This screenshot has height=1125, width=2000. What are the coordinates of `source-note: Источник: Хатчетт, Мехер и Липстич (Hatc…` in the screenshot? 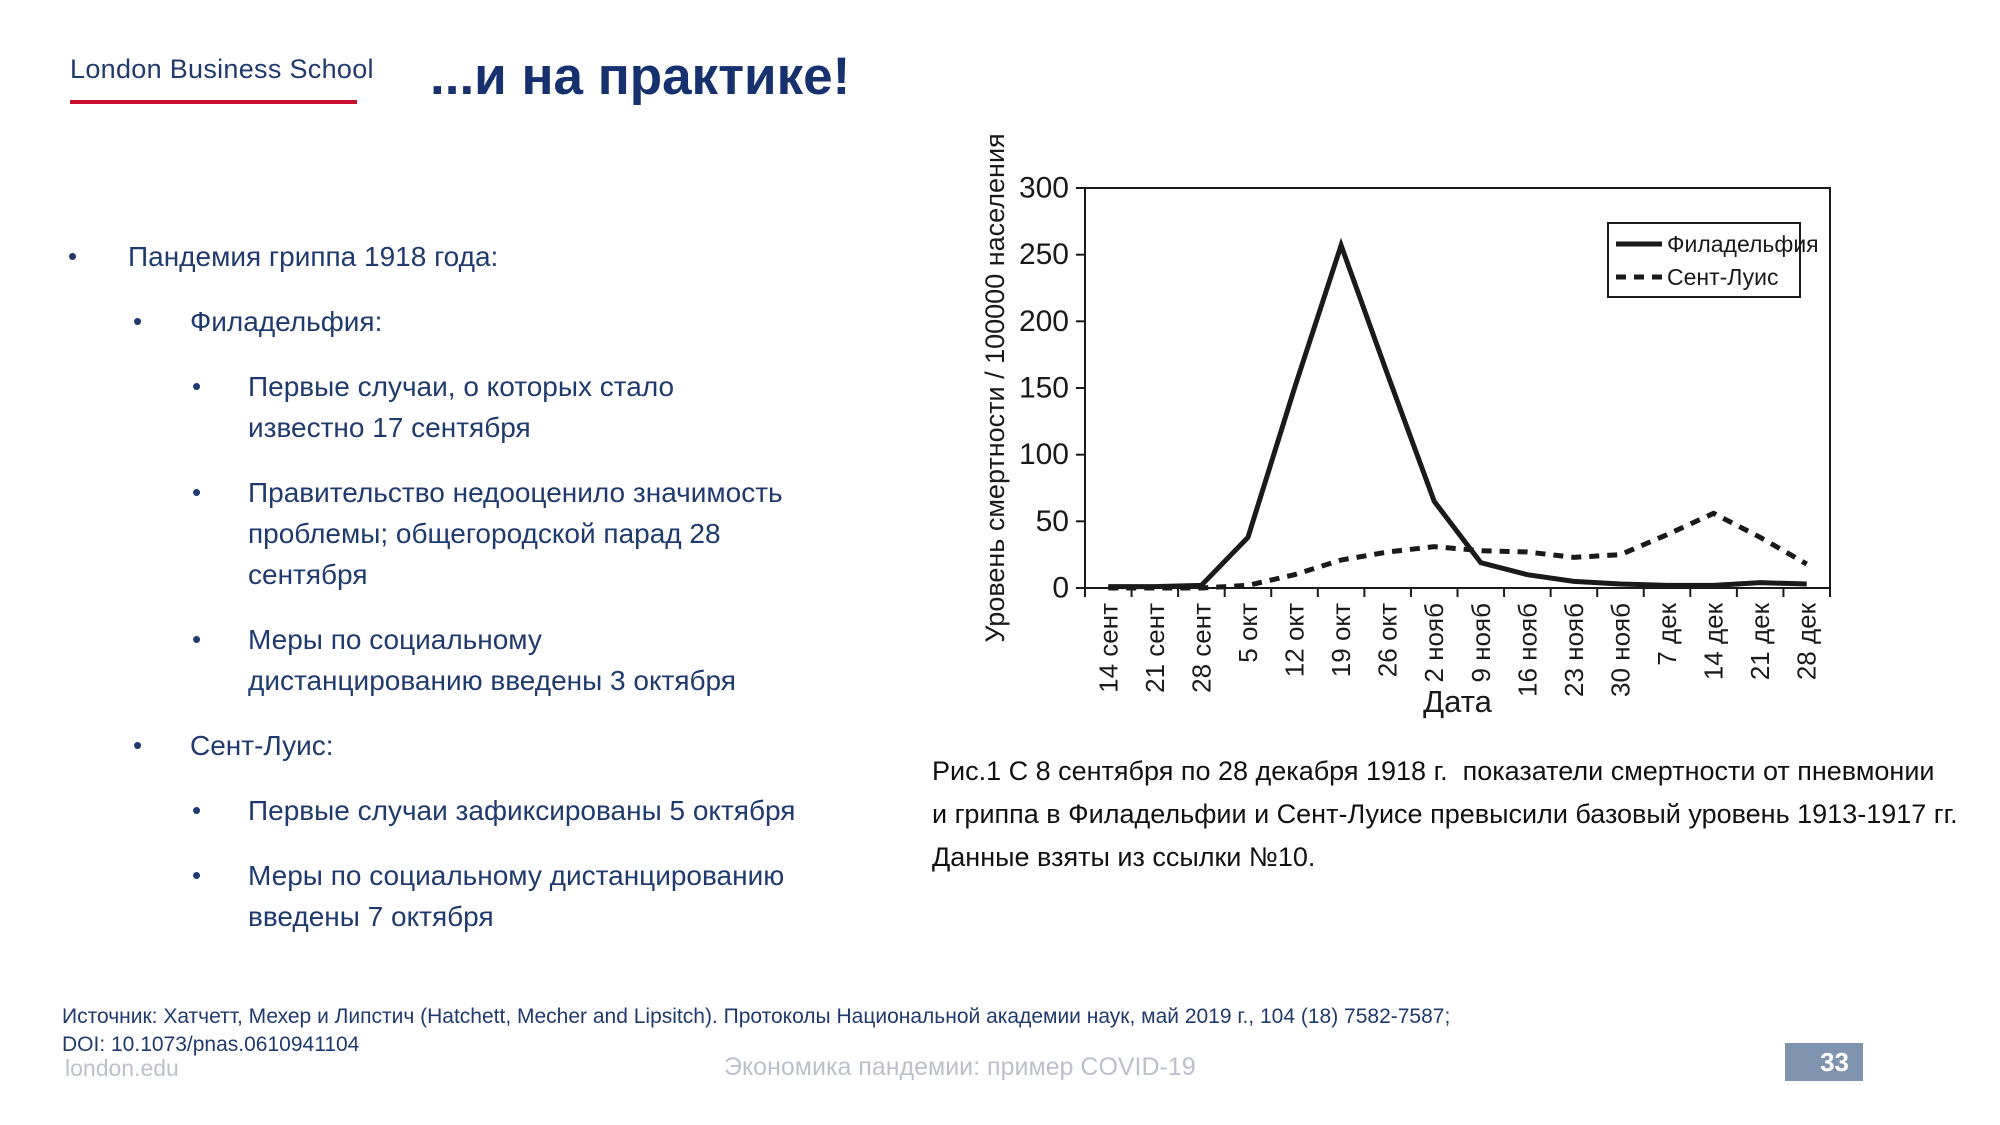 It's located at (756, 1030).